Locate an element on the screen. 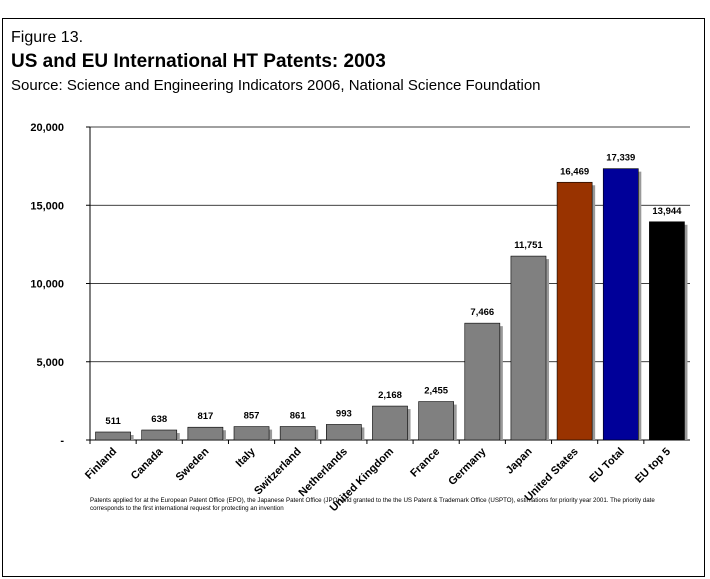 The width and height of the screenshot is (710, 579). value-label: 16,469 is located at coordinates (574, 171).